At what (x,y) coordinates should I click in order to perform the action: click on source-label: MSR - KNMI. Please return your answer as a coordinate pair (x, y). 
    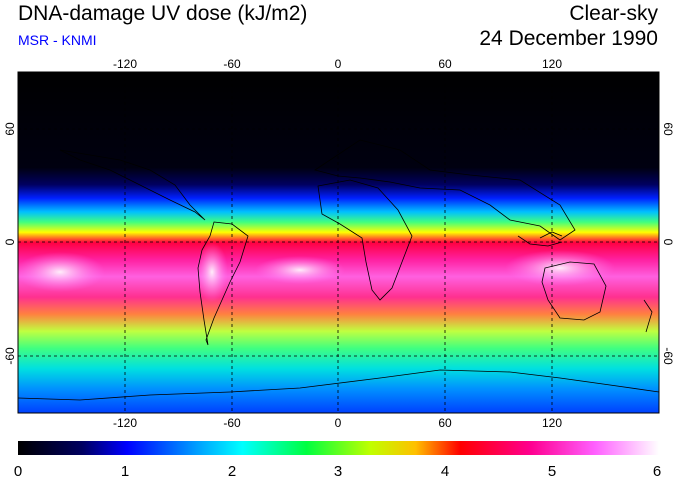
    Looking at the image, I should click on (57, 40).